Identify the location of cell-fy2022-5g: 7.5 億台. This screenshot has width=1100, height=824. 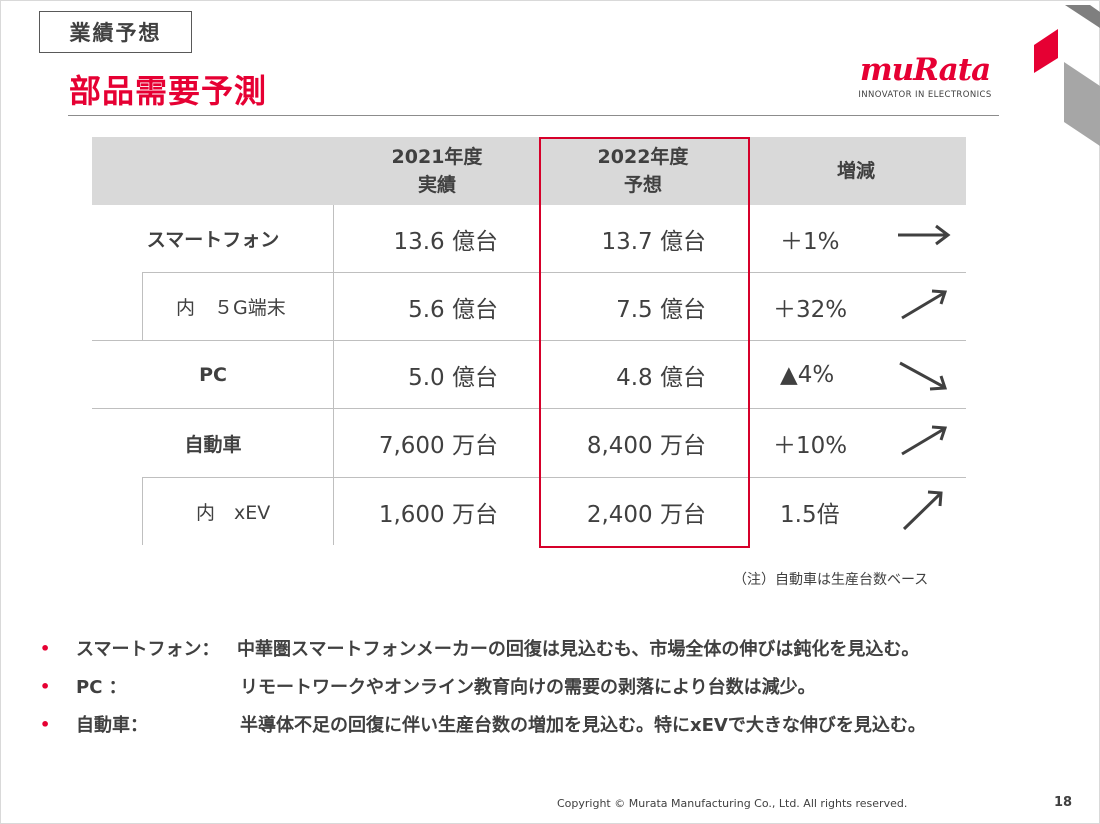
(661, 309).